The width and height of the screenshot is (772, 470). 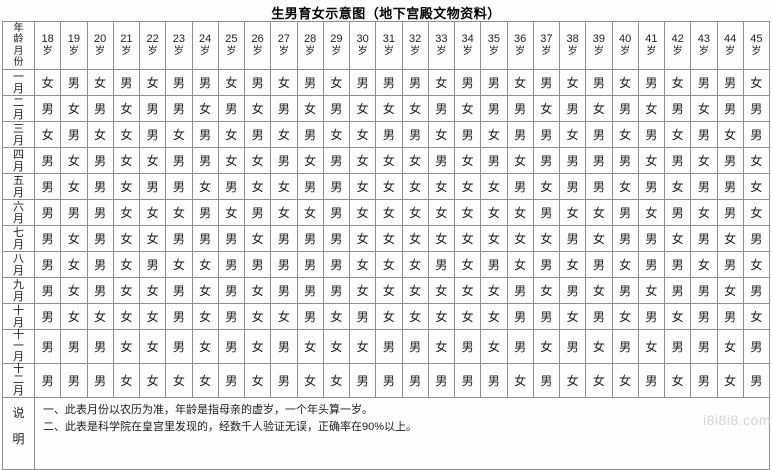 I want to click on age-header-39: 39 岁, so click(x=599, y=45).